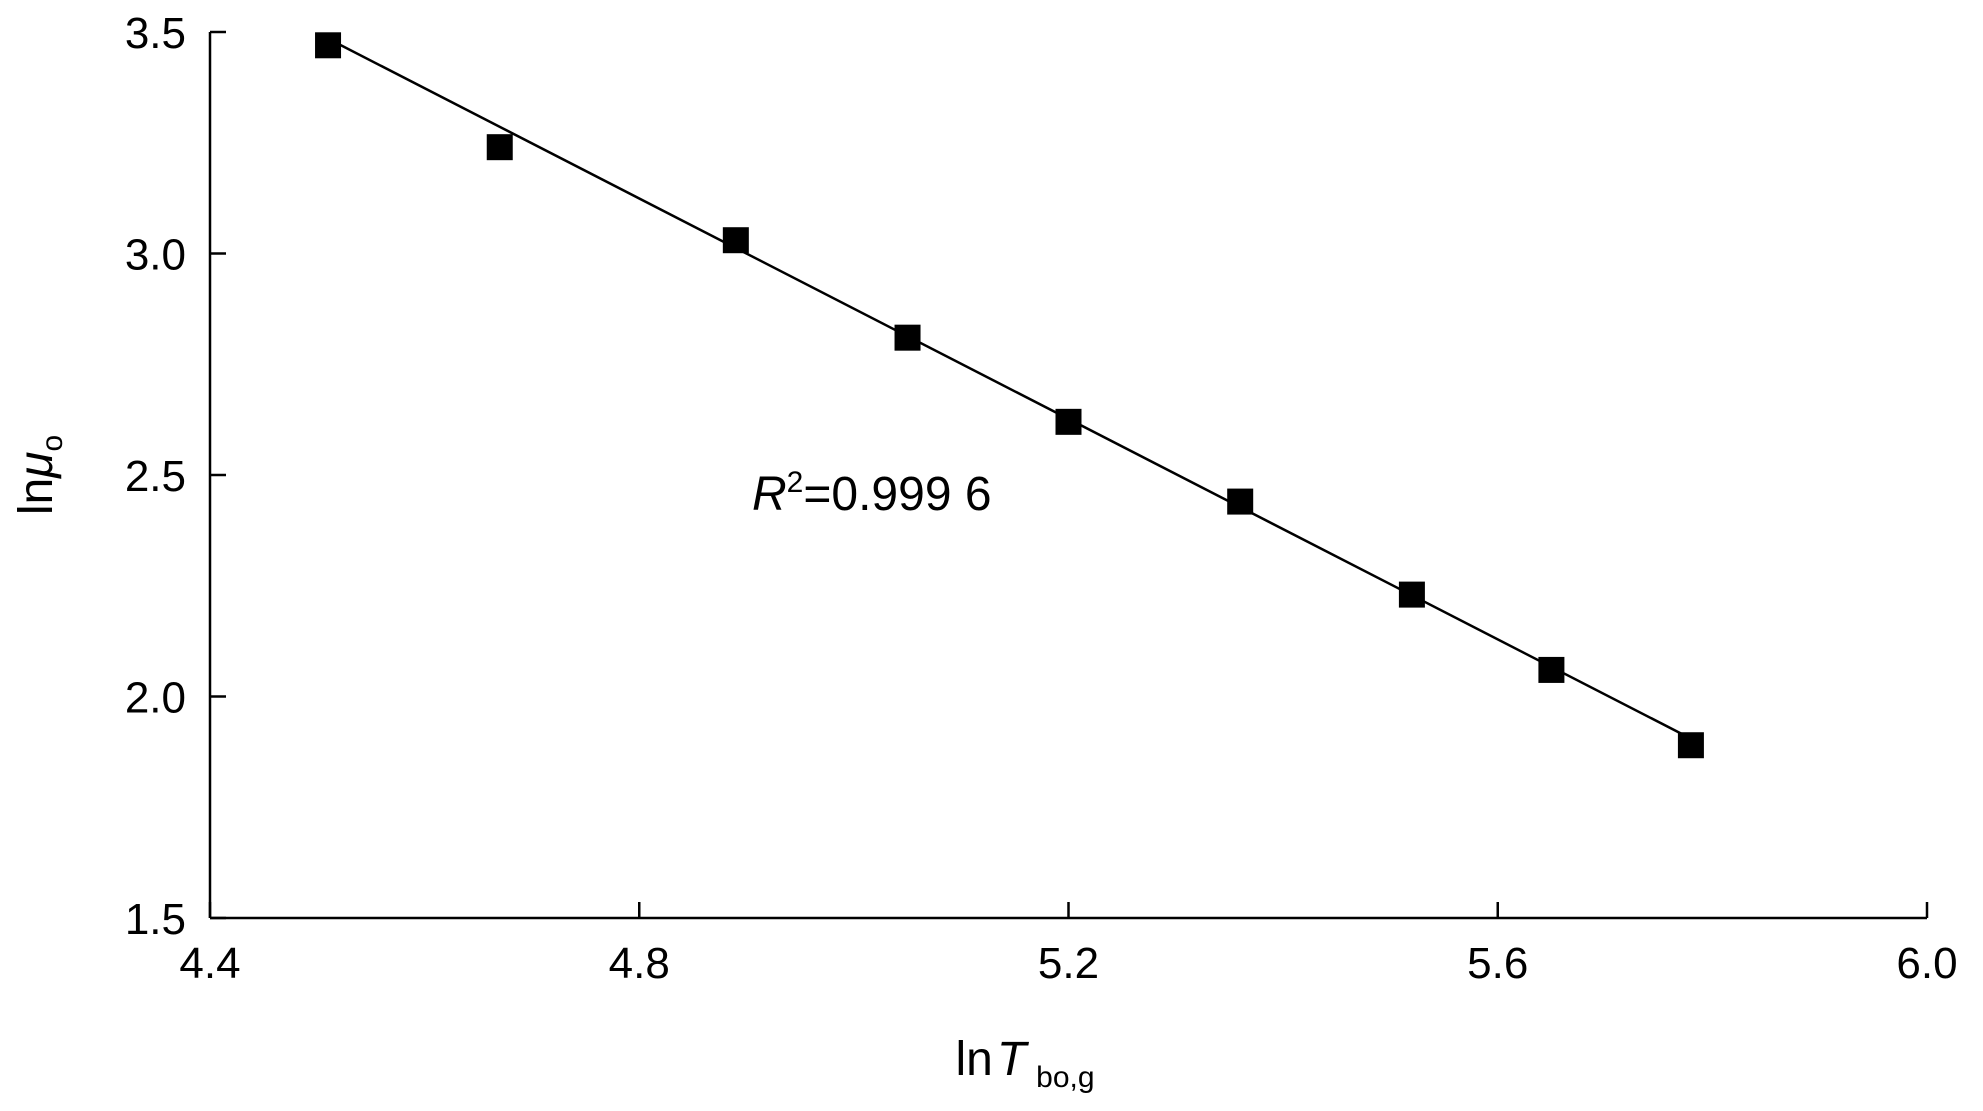  I want to click on y-axis-title: lnμo, so click(39, 475).